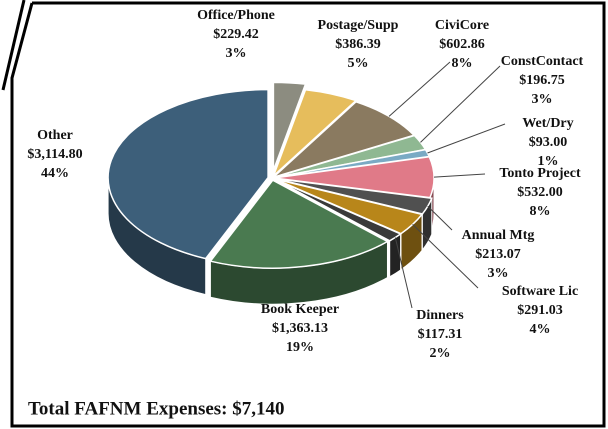 Image resolution: width=608 pixels, height=429 pixels. I want to click on percent-label: 1%, so click(548, 161).